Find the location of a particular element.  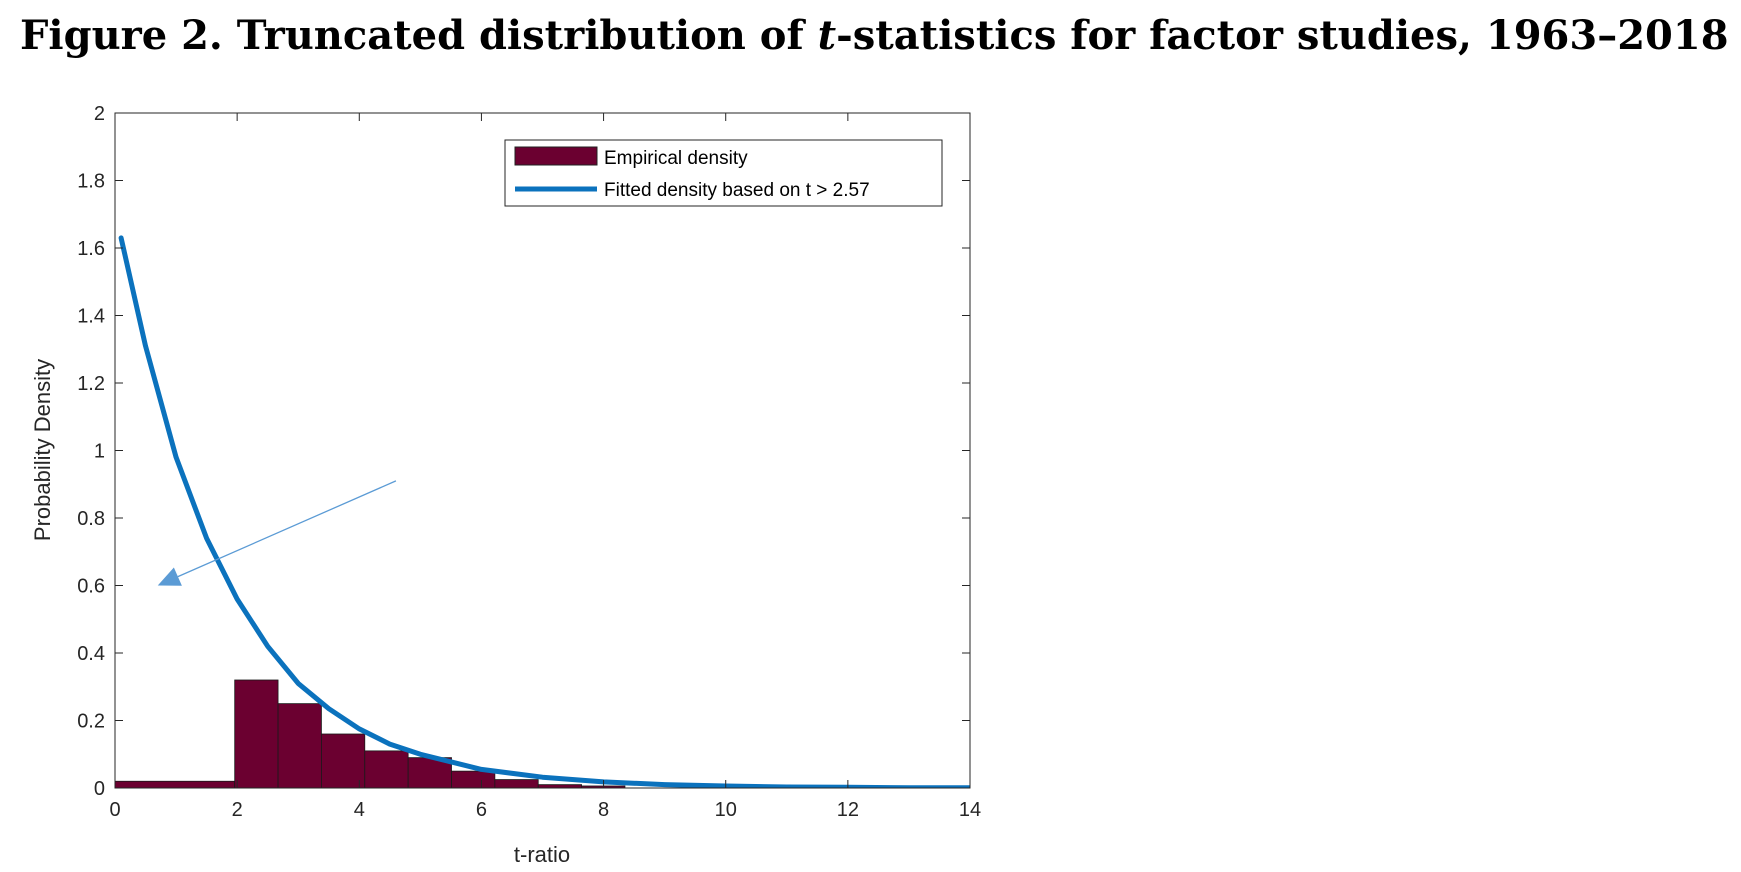

y-tick-label: 0.8 is located at coordinates (91, 519).